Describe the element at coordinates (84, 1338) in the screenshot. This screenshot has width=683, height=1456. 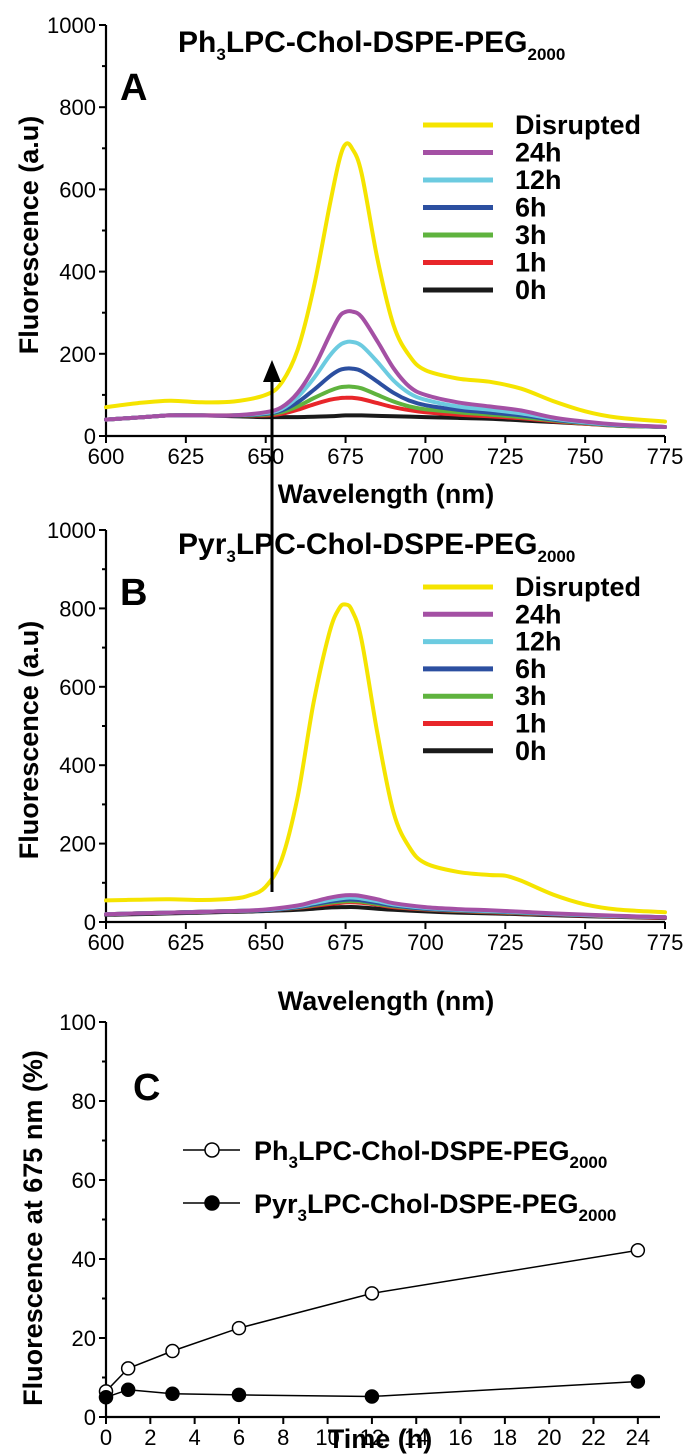
I see `y-tick-label: 20` at that location.